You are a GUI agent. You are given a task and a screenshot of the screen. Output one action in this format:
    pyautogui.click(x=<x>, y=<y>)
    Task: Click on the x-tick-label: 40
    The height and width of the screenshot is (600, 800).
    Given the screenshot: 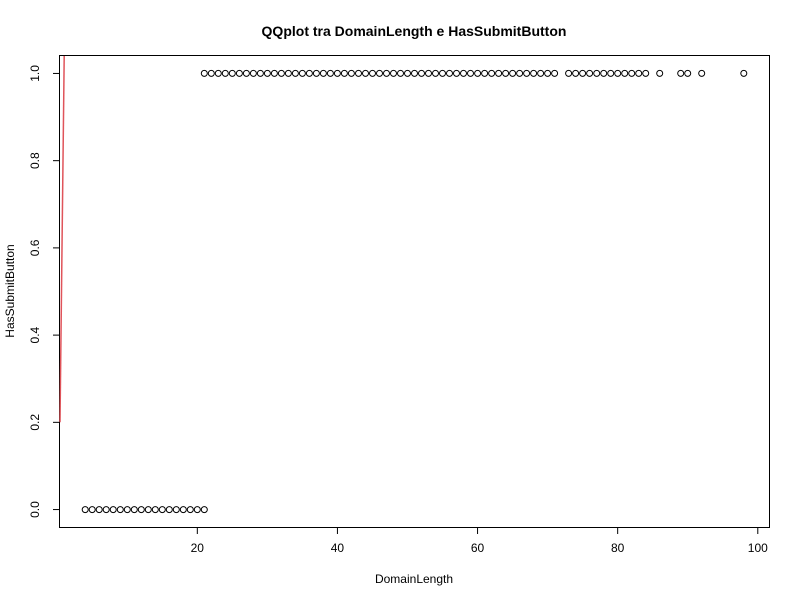 What is the action you would take?
    pyautogui.click(x=338, y=548)
    